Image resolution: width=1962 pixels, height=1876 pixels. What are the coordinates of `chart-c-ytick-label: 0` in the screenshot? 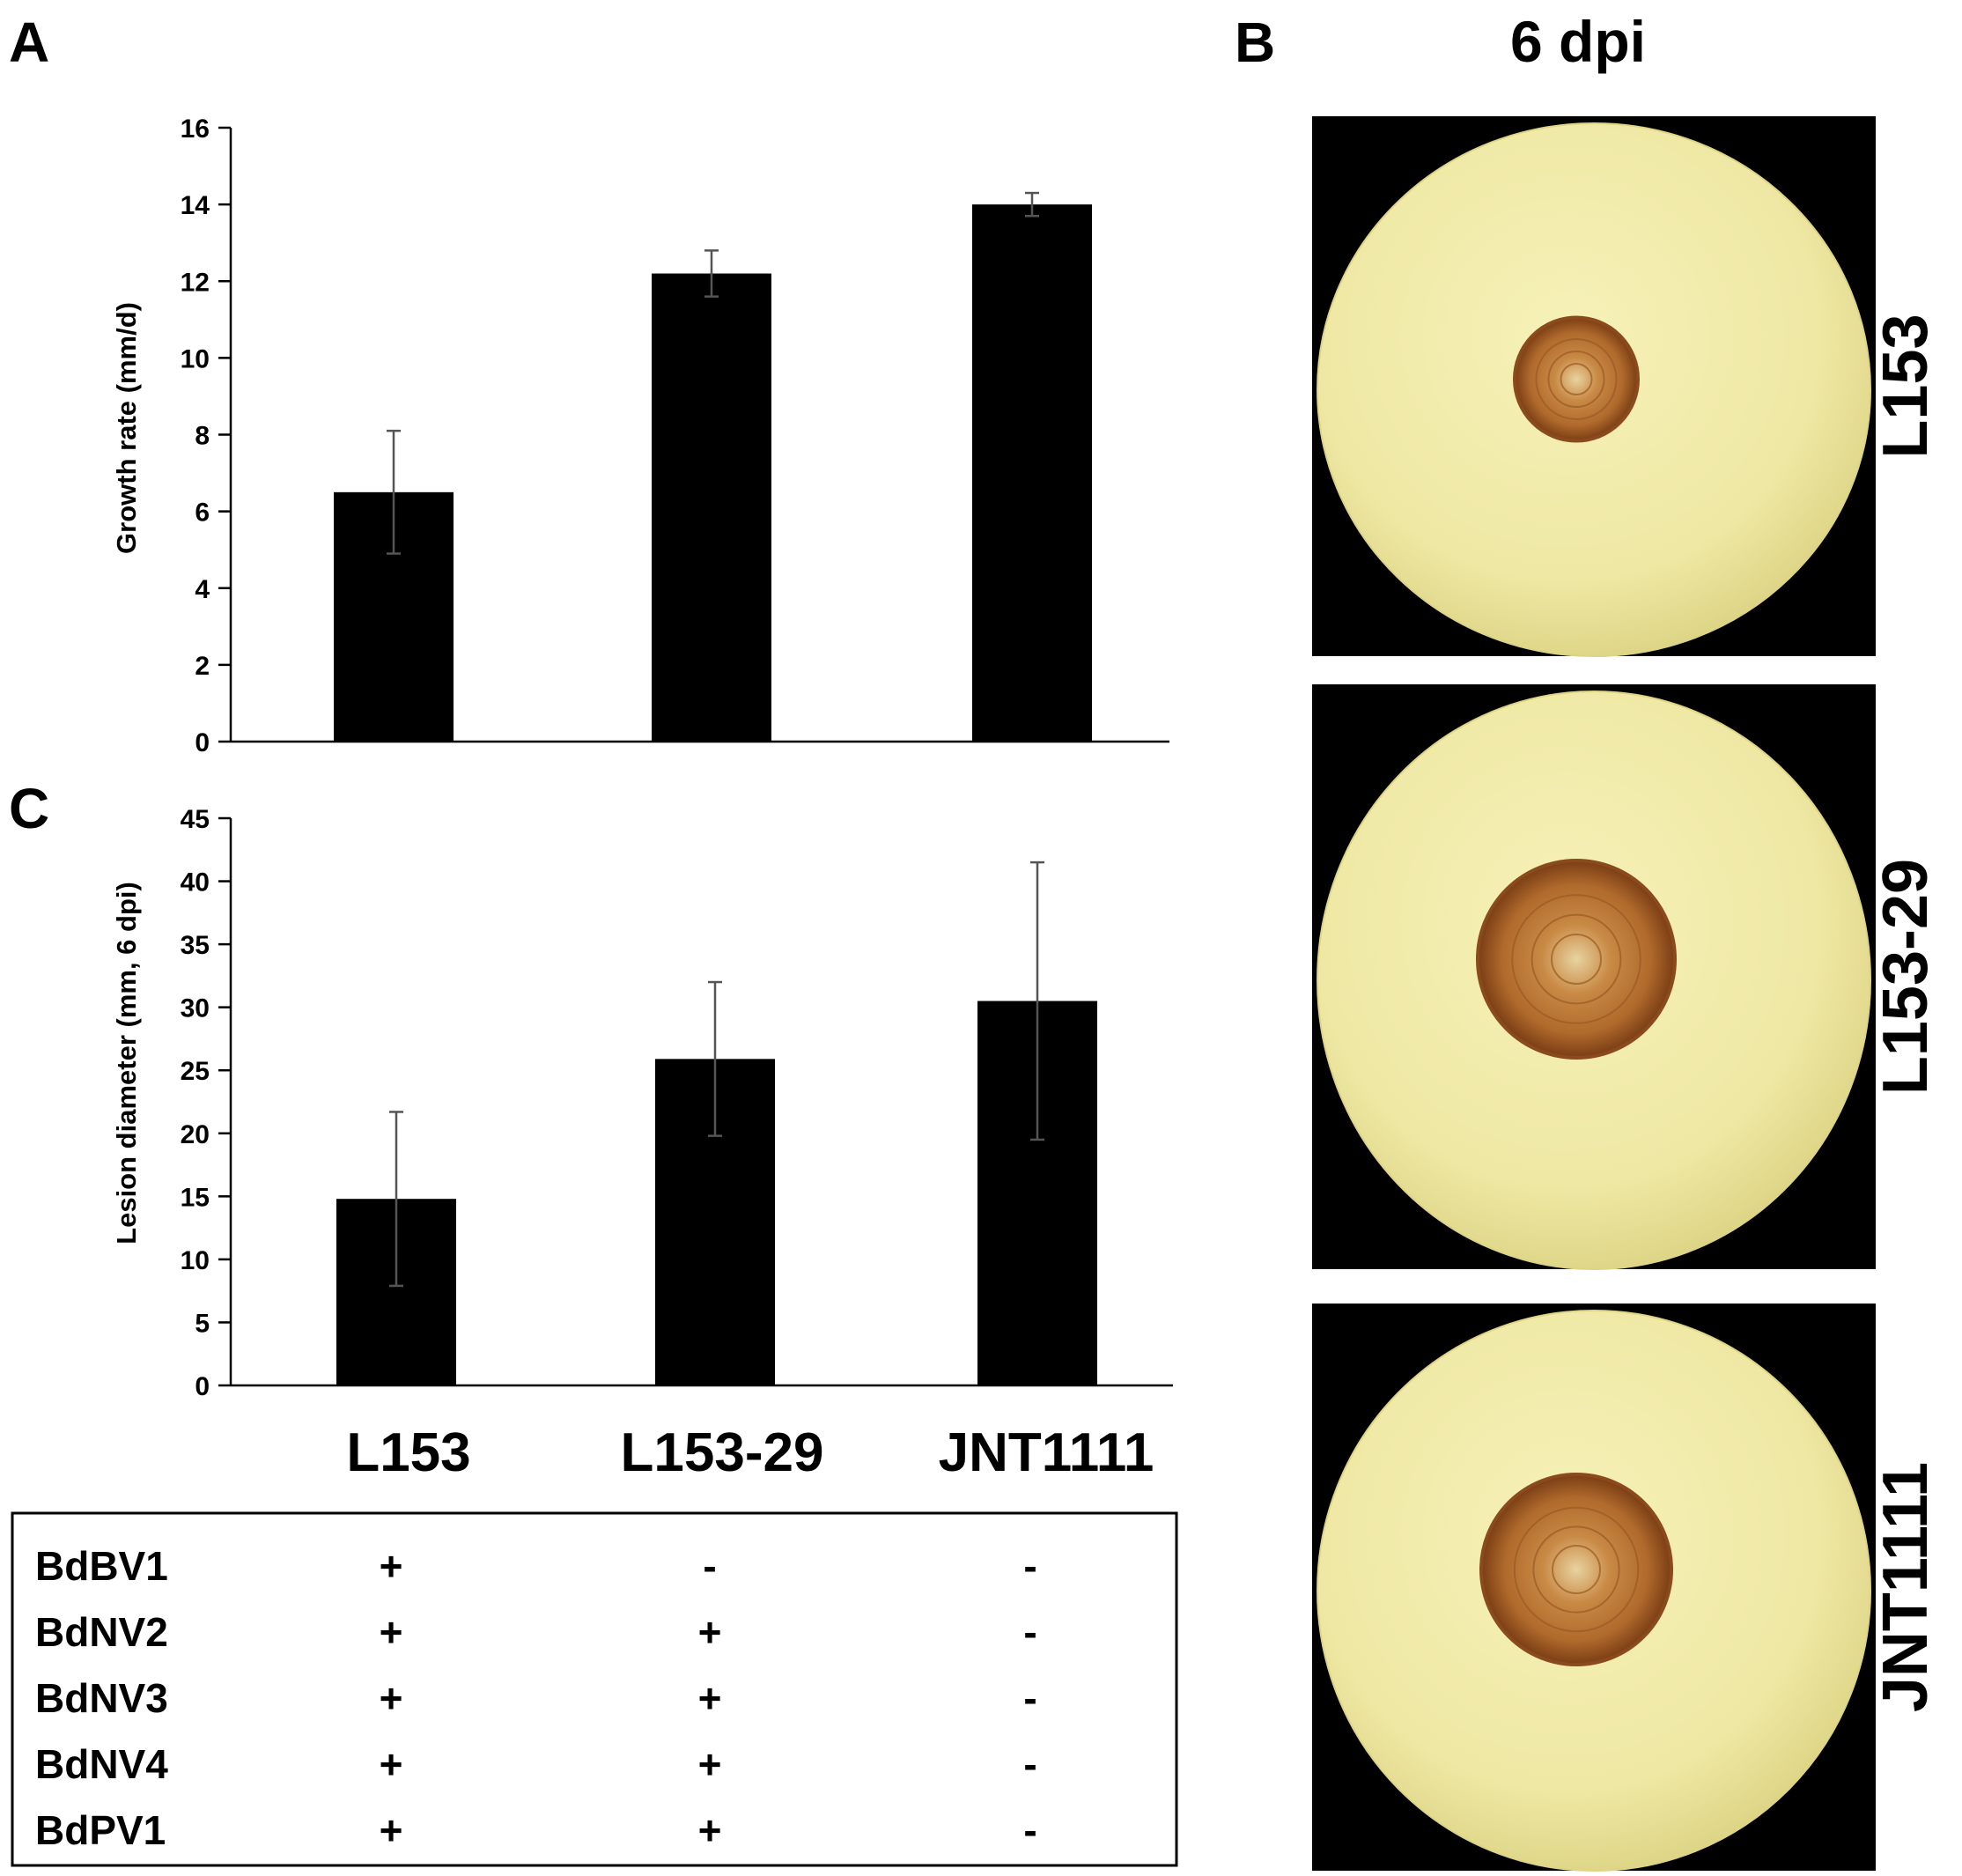 It's located at (202, 1386).